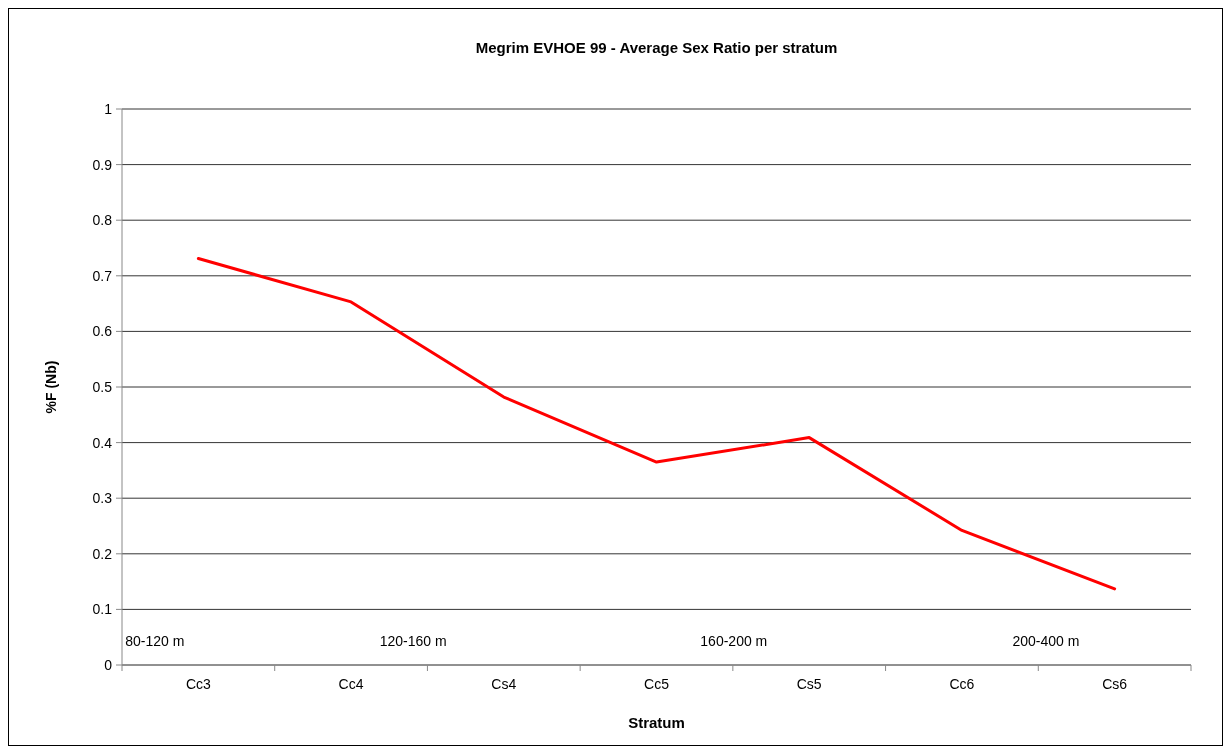 The width and height of the screenshot is (1223, 746). I want to click on annotation: 160-200 m, so click(734, 641).